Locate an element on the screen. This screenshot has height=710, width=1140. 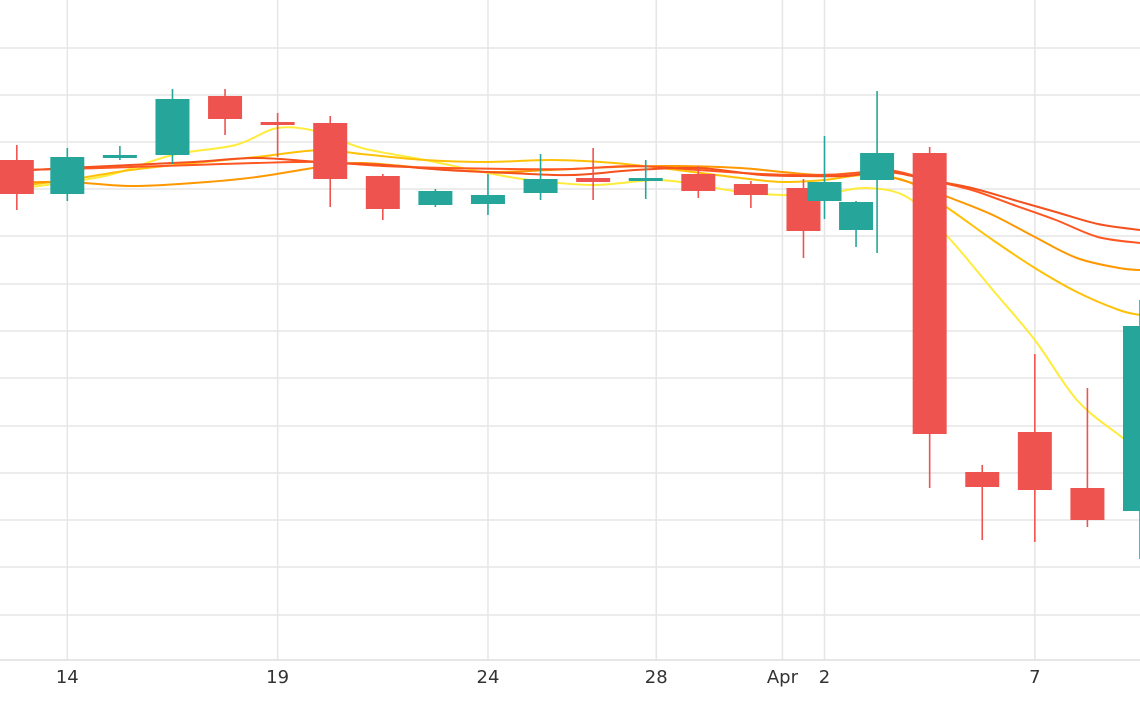
x-tick-label-2: 24 is located at coordinates (488, 677).